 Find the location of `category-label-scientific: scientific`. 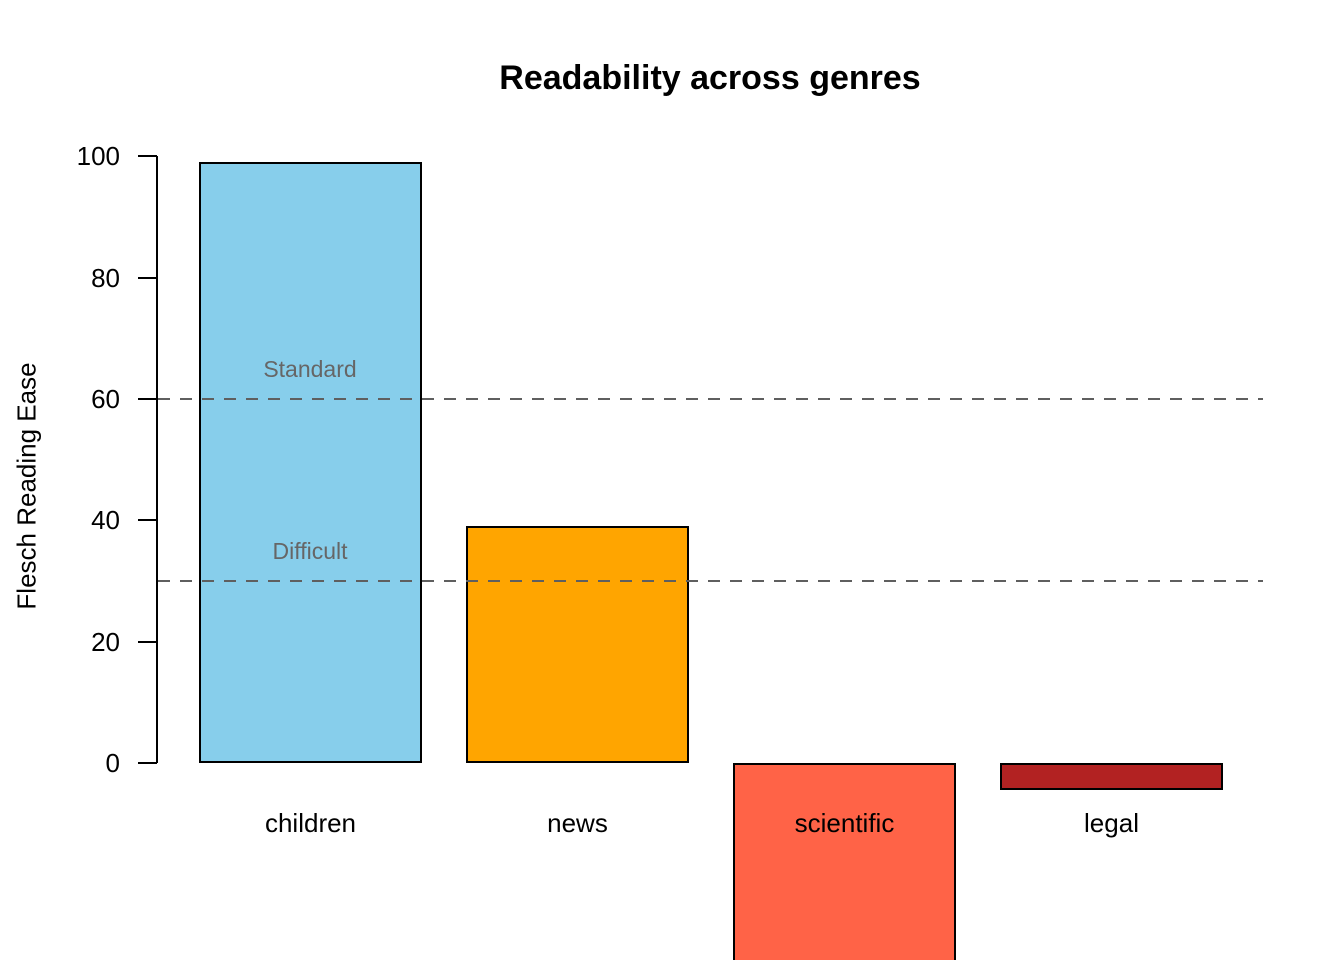

category-label-scientific: scientific is located at coordinates (844, 823).